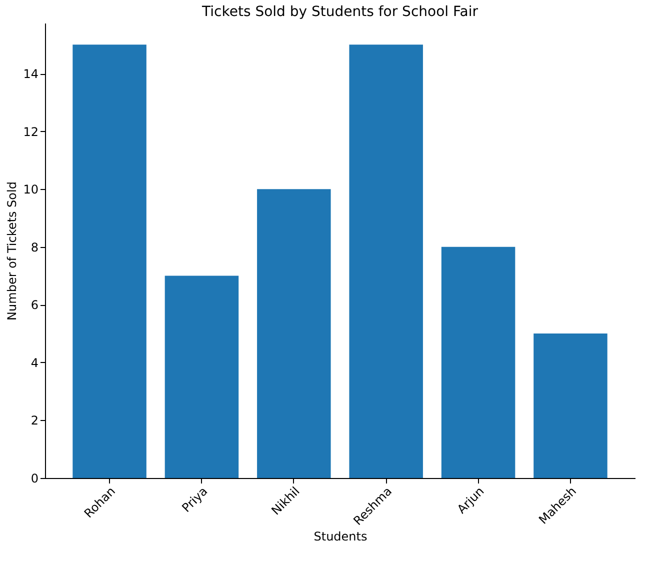  I want to click on y-tick-label: 2, so click(34, 421).